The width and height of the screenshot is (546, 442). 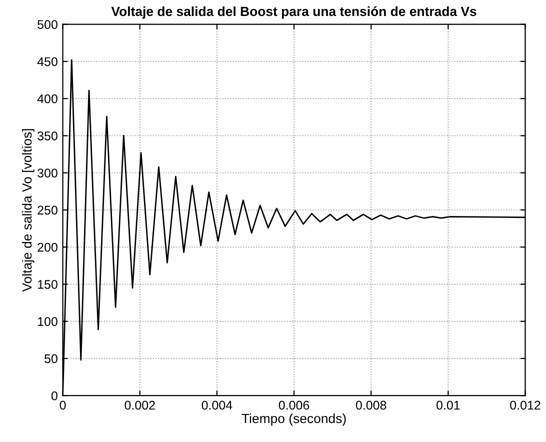 What do you see at coordinates (51, 359) in the screenshot?
I see `y-tick-label: 50` at bounding box center [51, 359].